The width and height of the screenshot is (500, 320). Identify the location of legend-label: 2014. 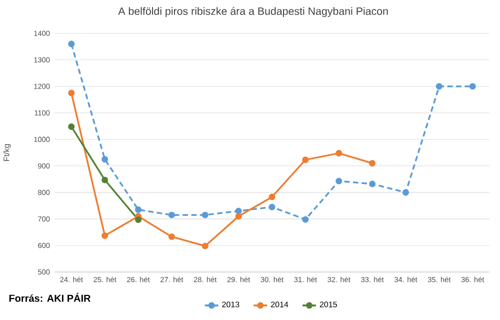
(279, 305).